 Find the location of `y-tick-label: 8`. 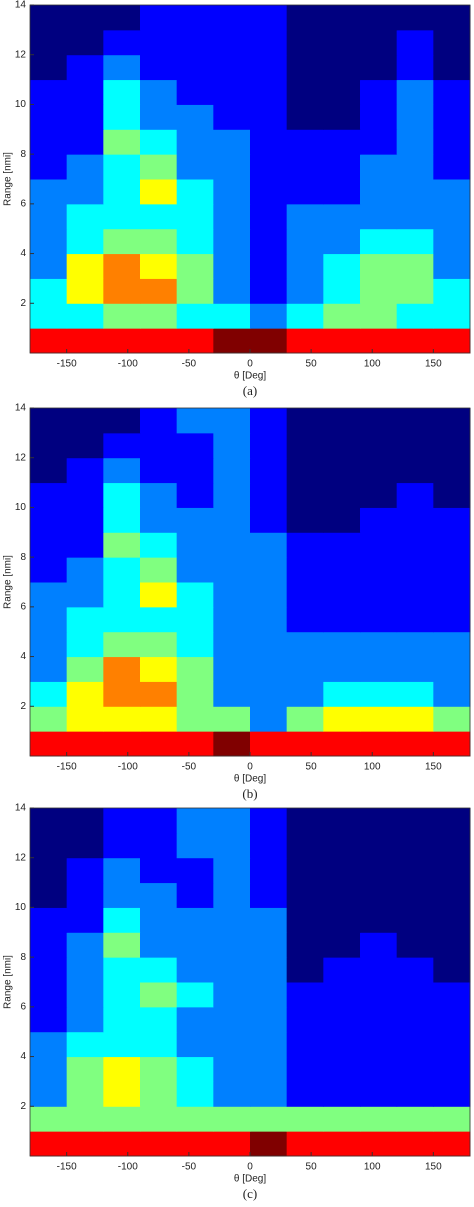

y-tick-label: 8 is located at coordinates (23, 957).